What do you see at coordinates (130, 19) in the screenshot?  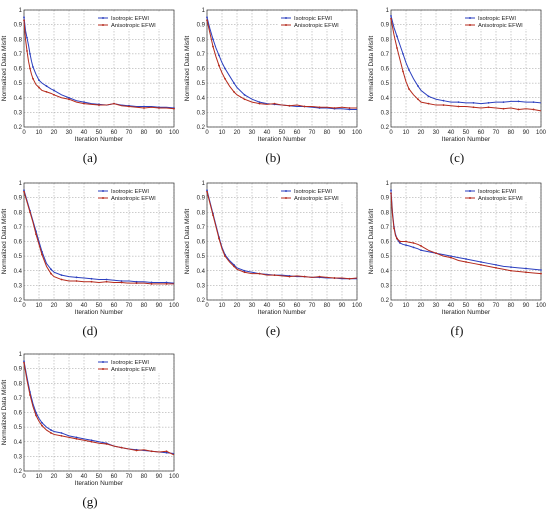 I see `legend-entry: Isotropic EFWI` at bounding box center [130, 19].